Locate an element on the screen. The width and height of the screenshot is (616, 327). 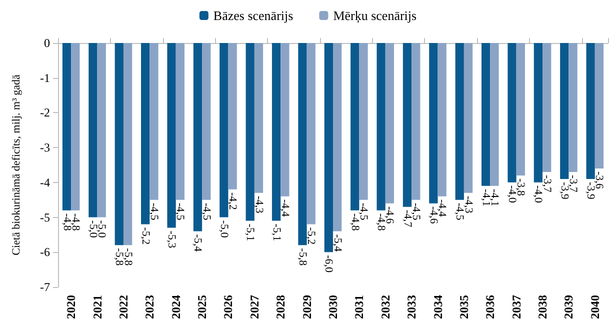
data-label: -4,3 is located at coordinates (258, 205).